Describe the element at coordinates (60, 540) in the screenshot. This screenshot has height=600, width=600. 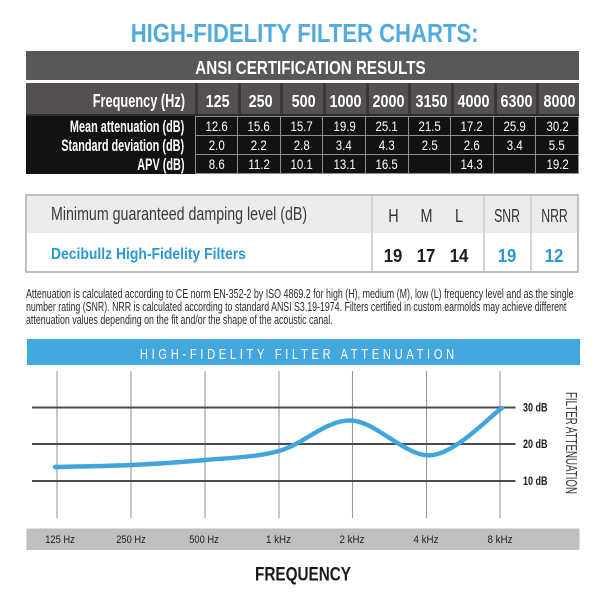
I see `svg-text: 125 Hz` at that location.